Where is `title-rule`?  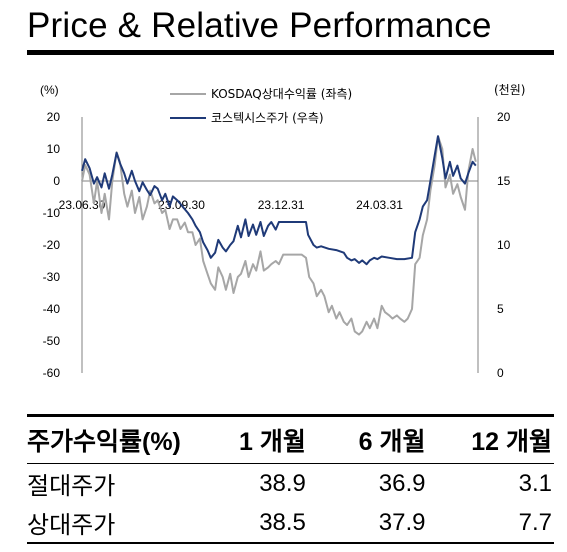 title-rule is located at coordinates (290, 52).